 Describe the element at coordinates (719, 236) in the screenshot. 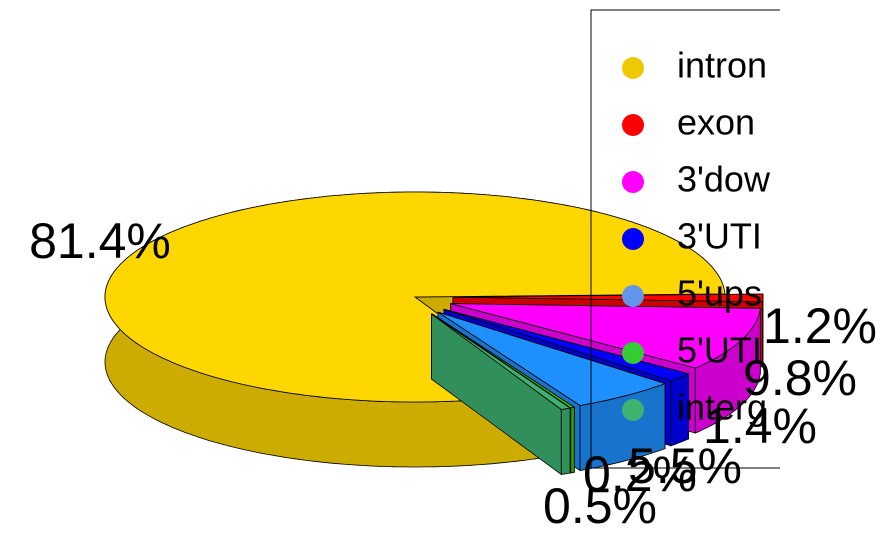

I see `legend-label: 3'UTI` at that location.